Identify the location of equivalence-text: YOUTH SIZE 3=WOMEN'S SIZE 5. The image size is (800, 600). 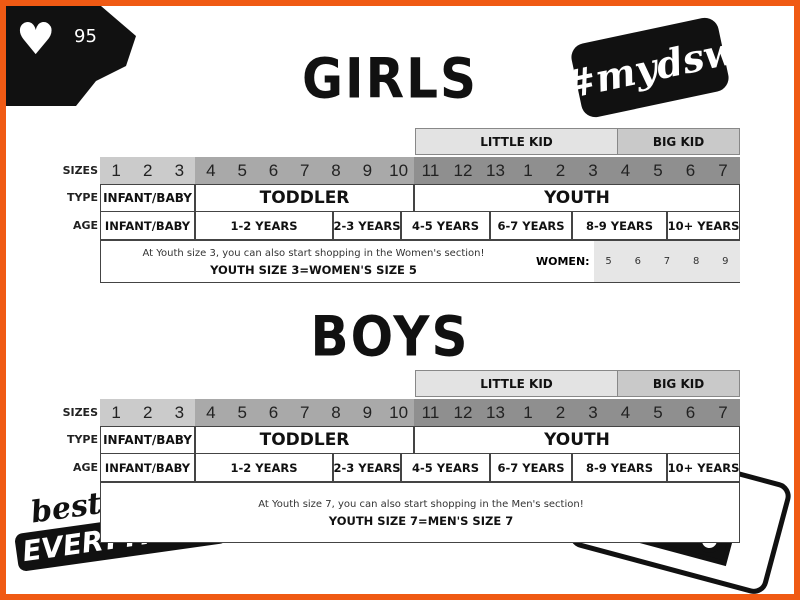
(313, 270).